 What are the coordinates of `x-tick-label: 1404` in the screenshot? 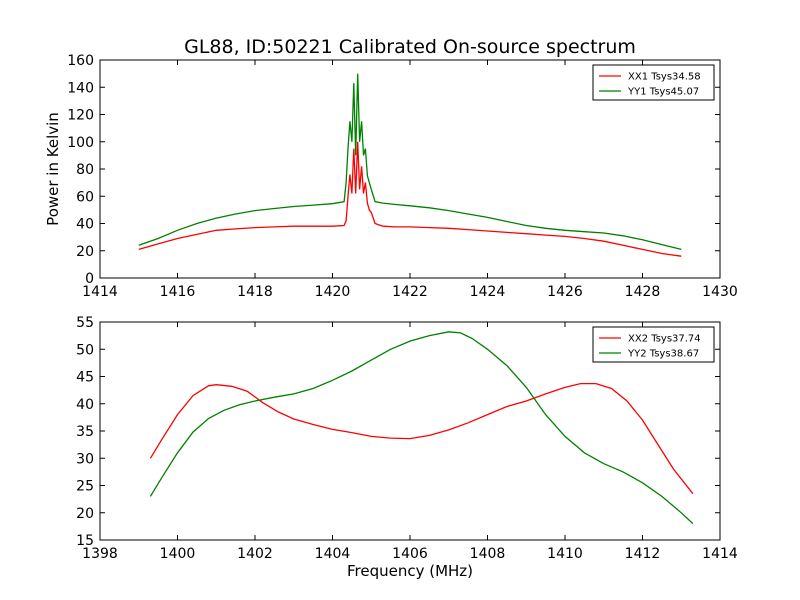 It's located at (333, 554).